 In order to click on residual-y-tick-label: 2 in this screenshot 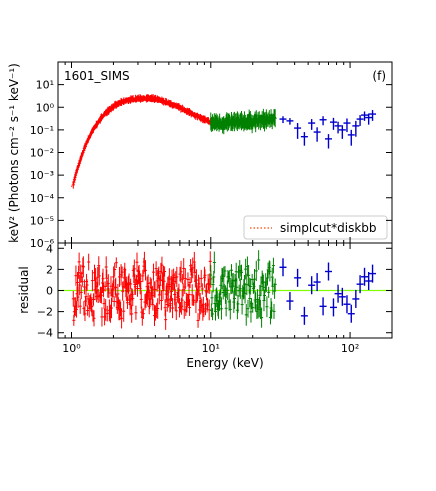, I will do `click(49, 269)`.